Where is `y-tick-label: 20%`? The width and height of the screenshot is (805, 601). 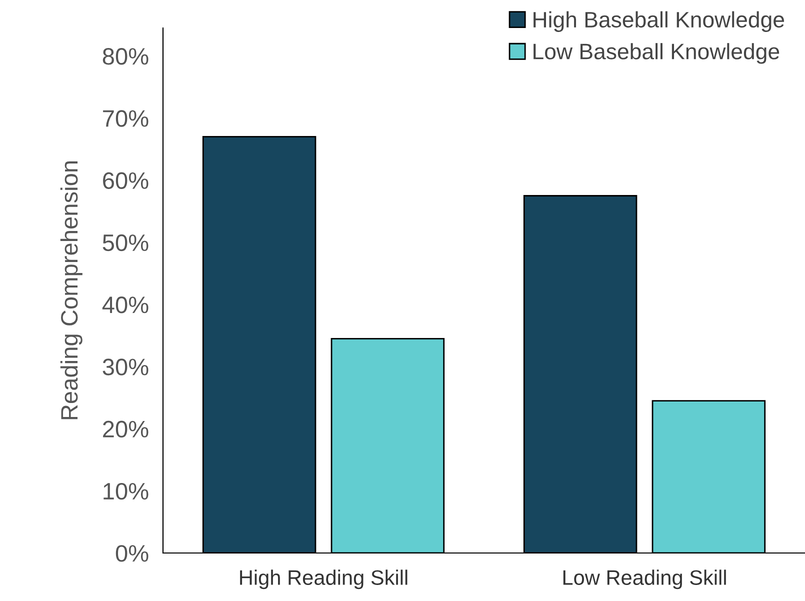
y-tick-label: 20% is located at coordinates (125, 429).